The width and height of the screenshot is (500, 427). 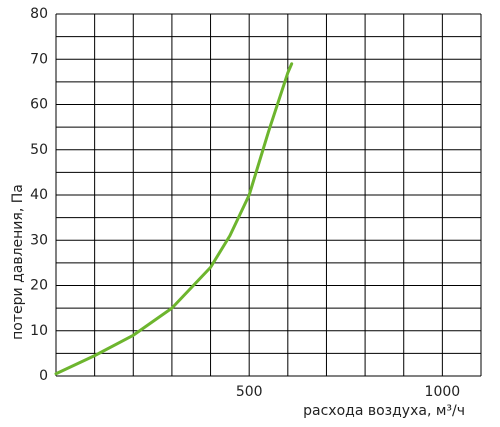 What do you see at coordinates (39, 331) in the screenshot?
I see `y-tick-label: 10` at bounding box center [39, 331].